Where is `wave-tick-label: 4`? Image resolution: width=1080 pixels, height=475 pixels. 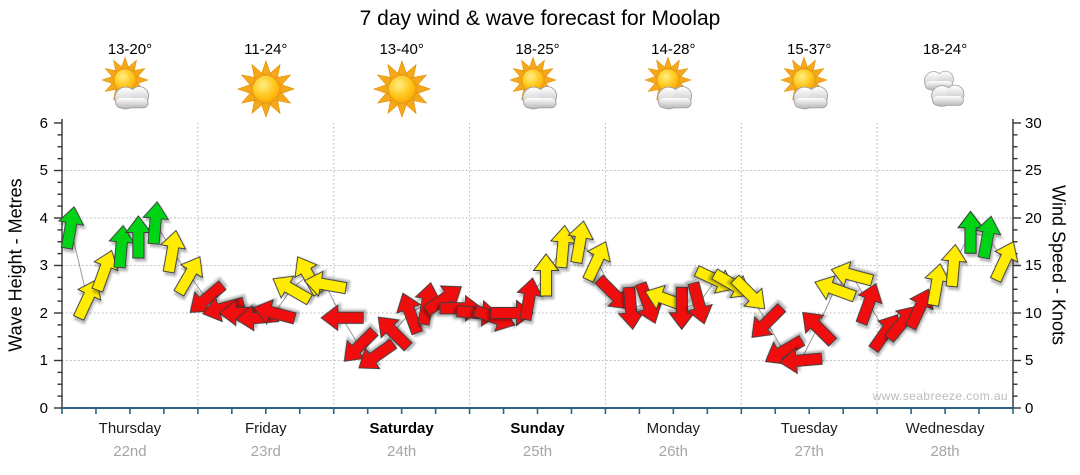
wave-tick-label: 4 is located at coordinates (43, 218).